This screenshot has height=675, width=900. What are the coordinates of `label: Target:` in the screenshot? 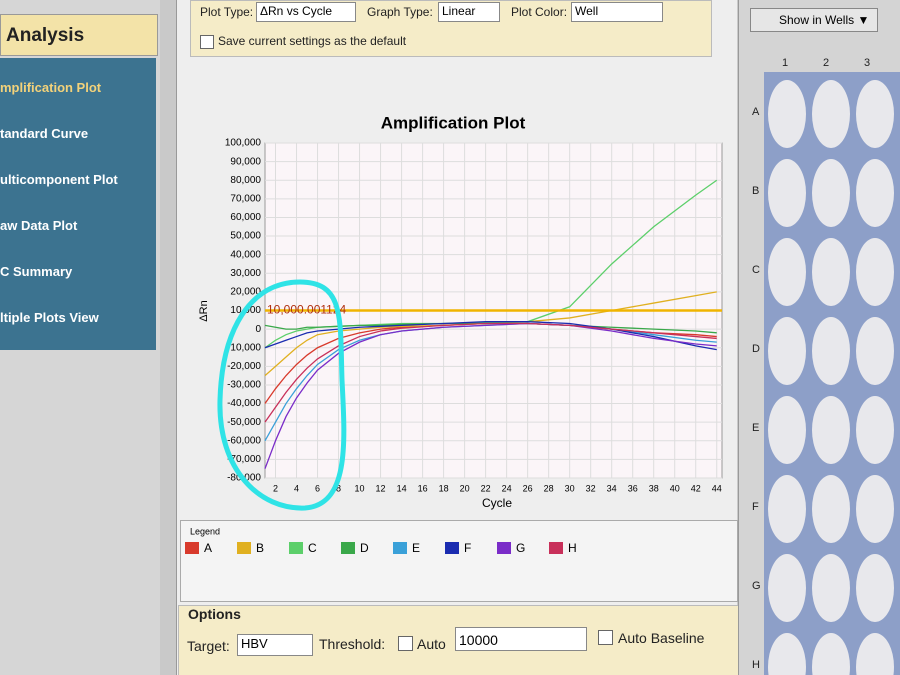 It's located at (208, 646).